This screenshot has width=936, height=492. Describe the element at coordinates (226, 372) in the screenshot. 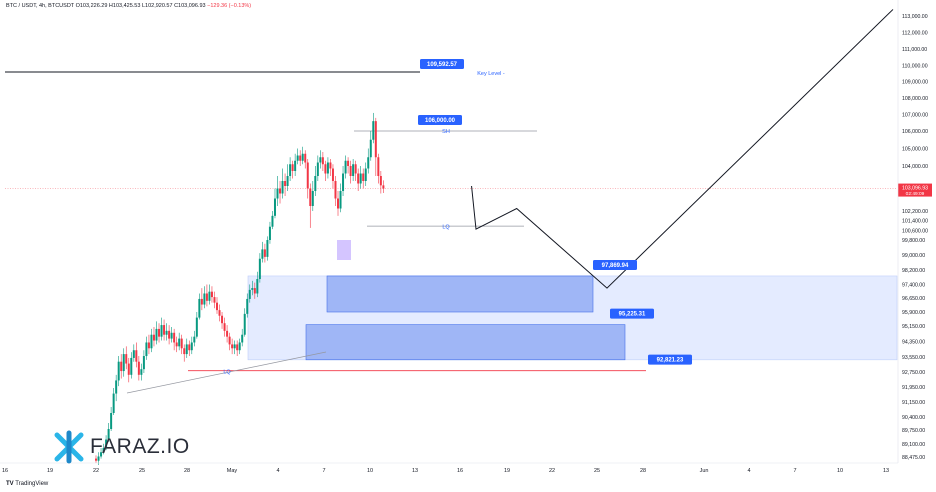

I see `trendline` at that location.